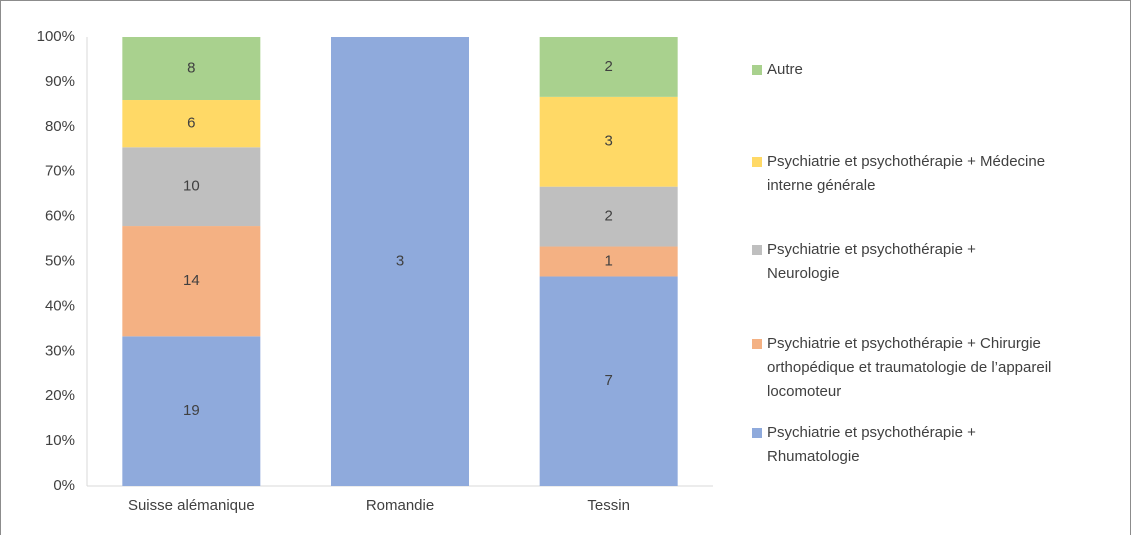  I want to click on y-tick-label: 40%, so click(60, 305).